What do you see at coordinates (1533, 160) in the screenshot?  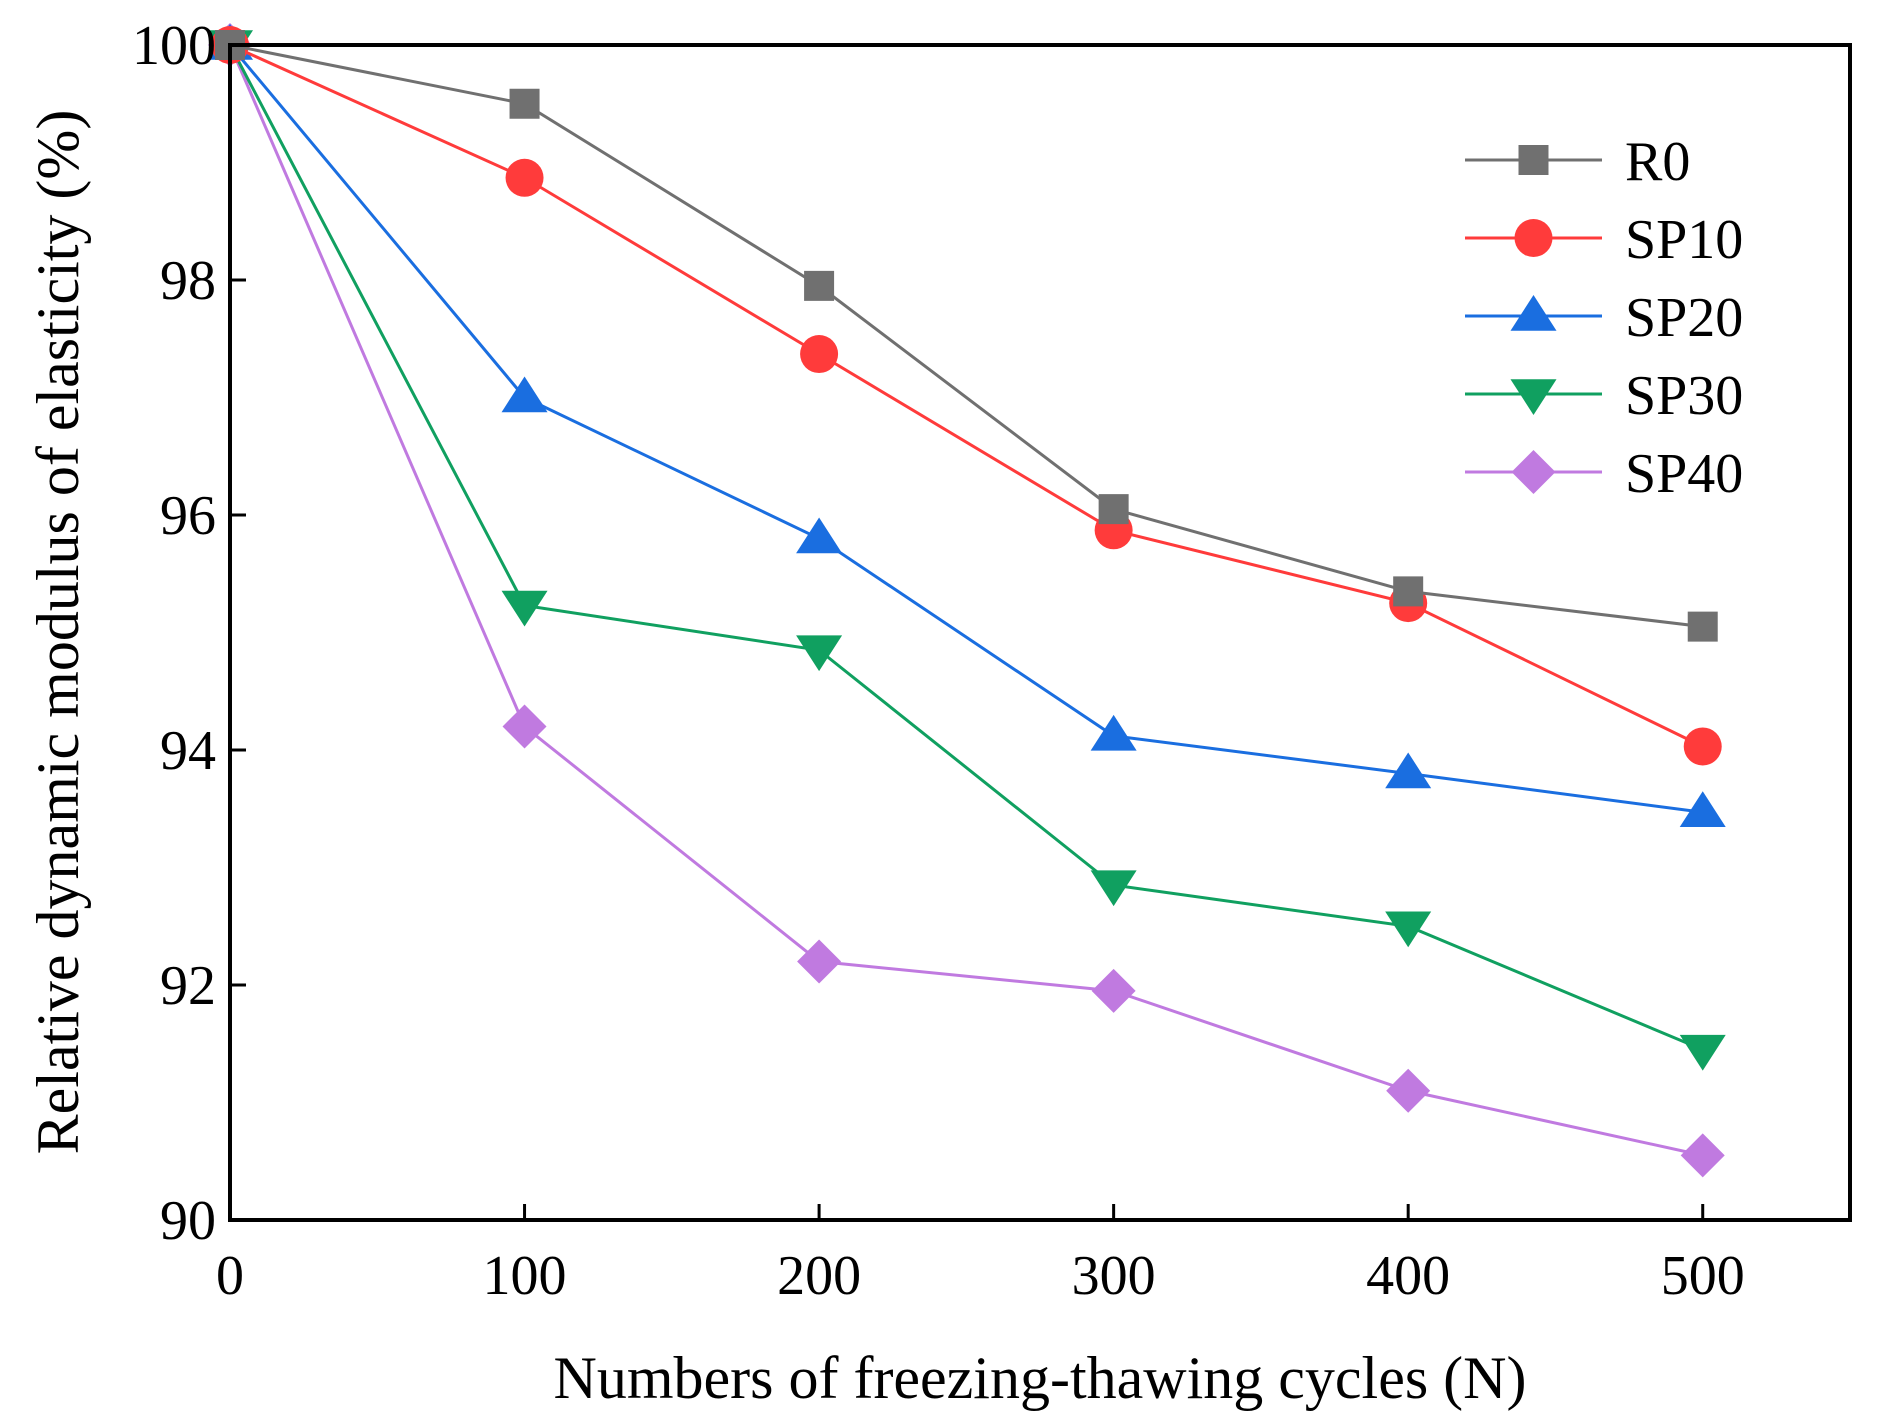 I see `legend-marker-r0` at bounding box center [1533, 160].